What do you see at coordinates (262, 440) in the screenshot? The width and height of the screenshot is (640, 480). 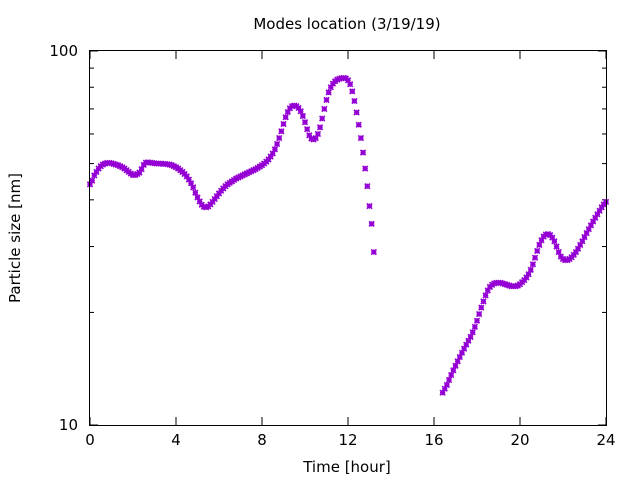 I see `x-tick-label: 8` at bounding box center [262, 440].